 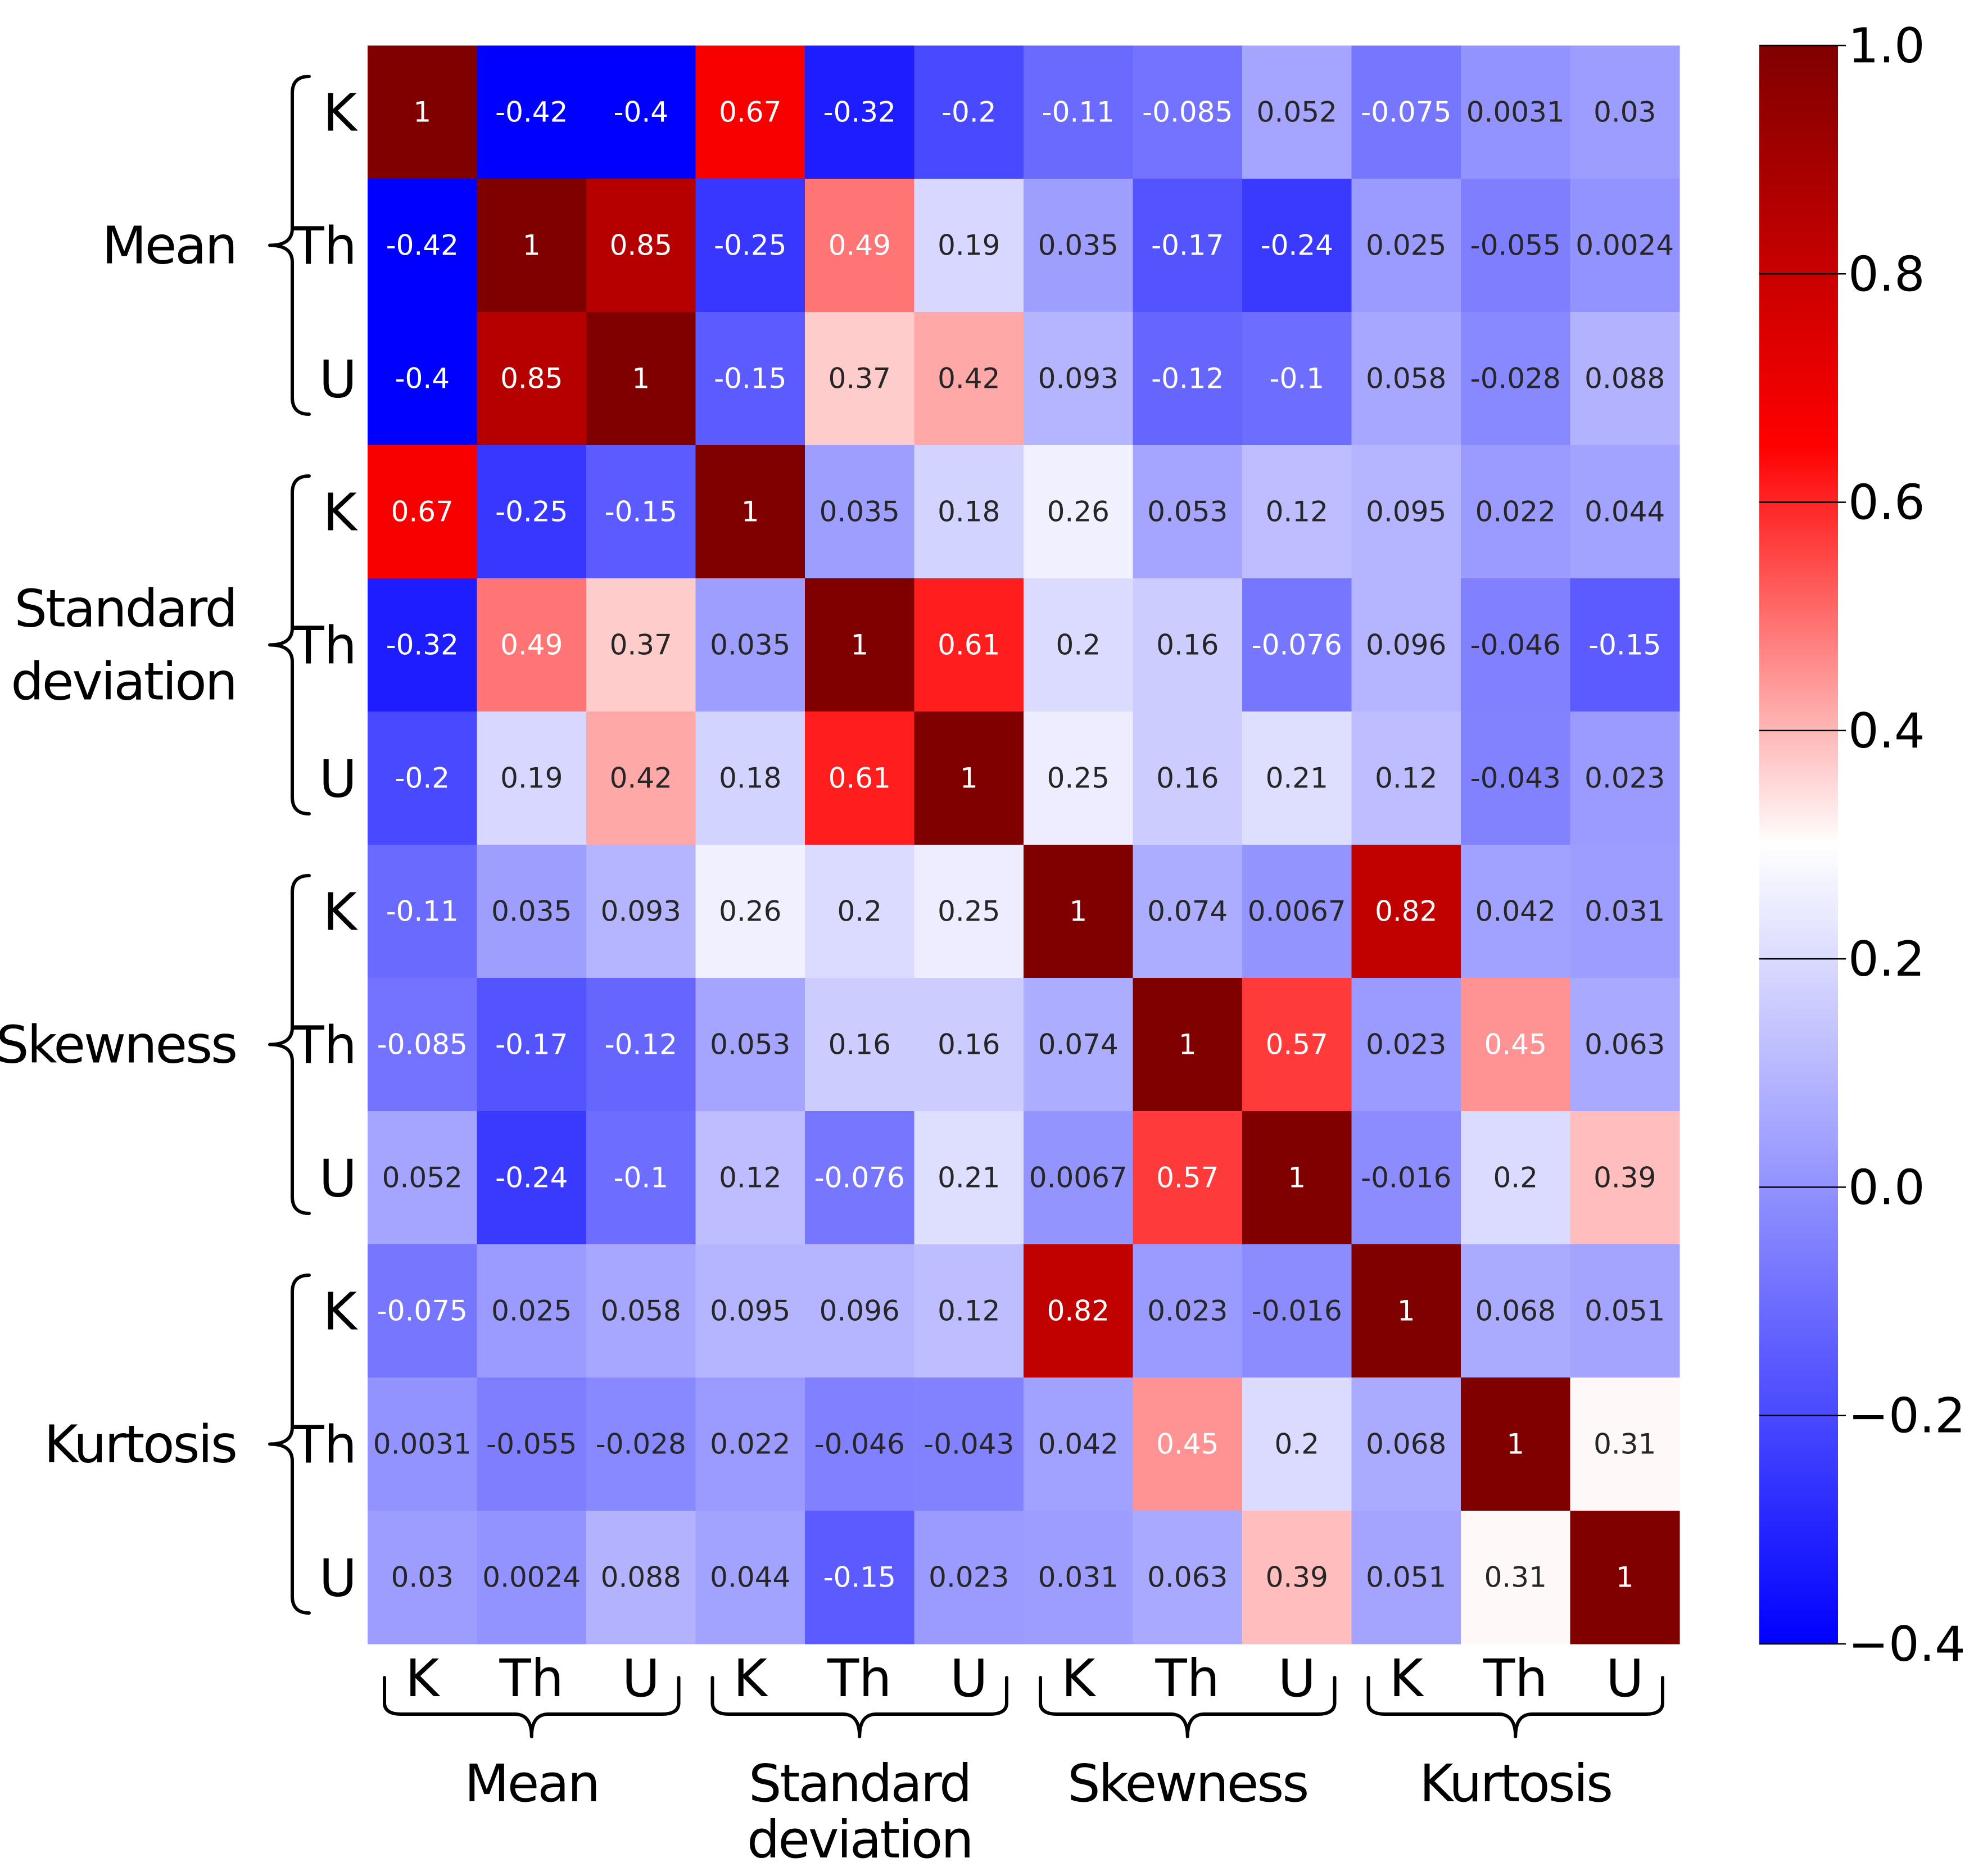 What do you see at coordinates (1078, 1044) in the screenshot?
I see `cell-value-label: 0.074` at bounding box center [1078, 1044].